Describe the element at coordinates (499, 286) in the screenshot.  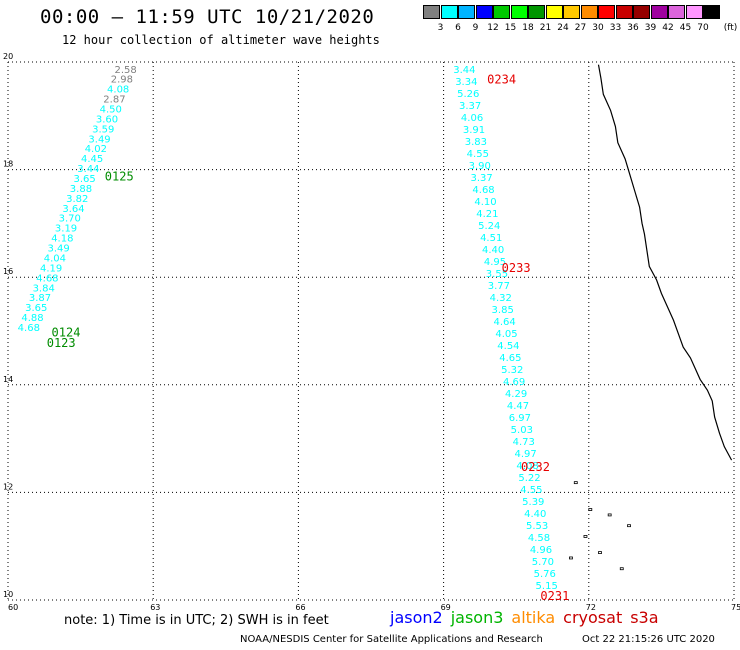
I see `wave-height-value: 3.77` at that location.